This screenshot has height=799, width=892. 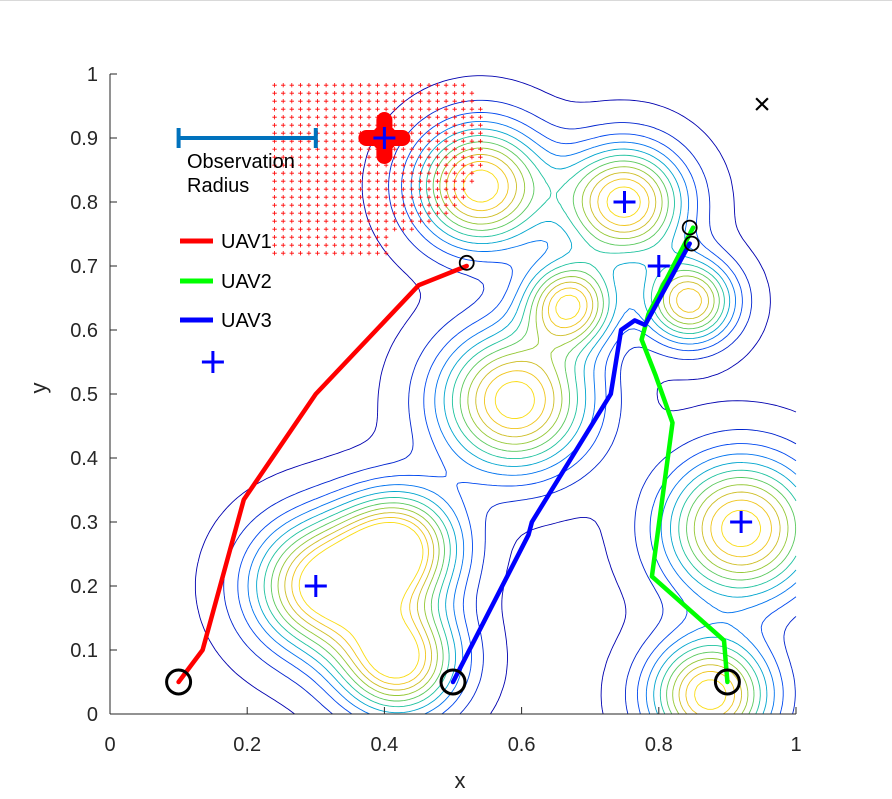 I want to click on y-tick-label: 0.3, so click(x=84, y=523).